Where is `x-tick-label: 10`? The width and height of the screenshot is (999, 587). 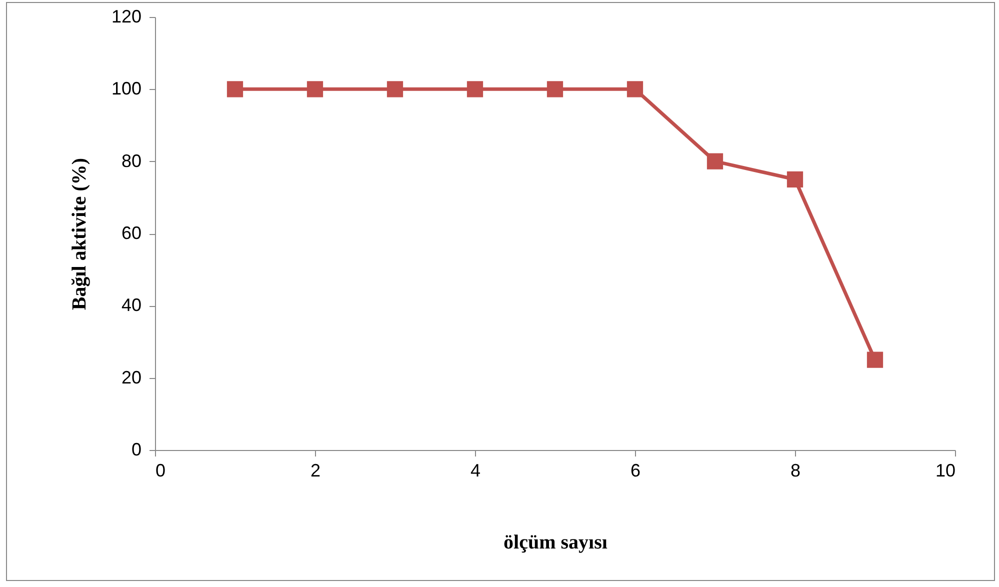
x-tick-label: 10 is located at coordinates (945, 470).